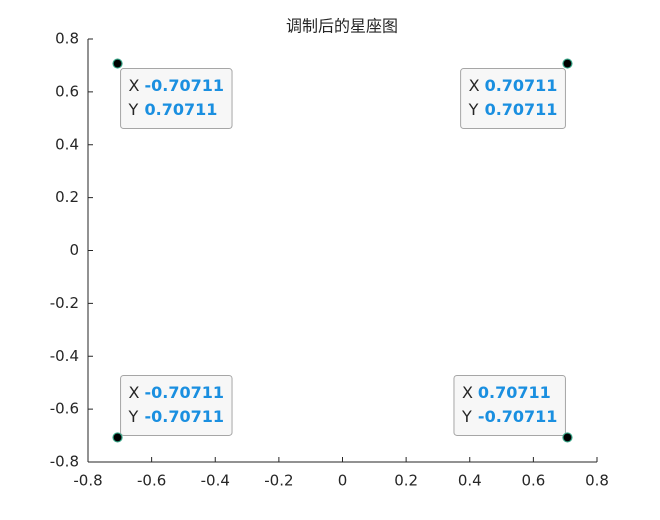 The image size is (660, 520). What do you see at coordinates (597, 481) in the screenshot?
I see `x-tick-label: 0.8` at bounding box center [597, 481].